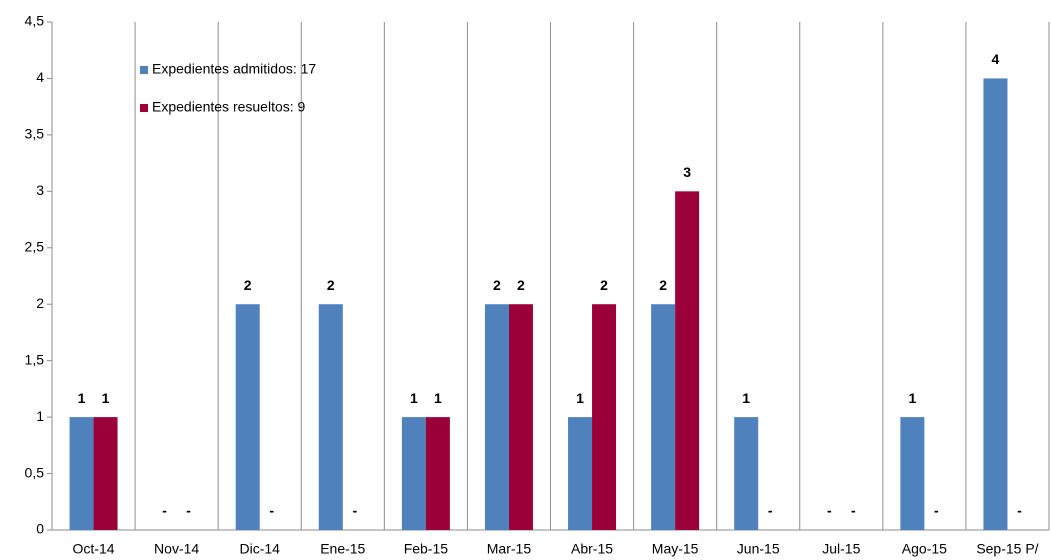 This screenshot has width=1051, height=560. What do you see at coordinates (675, 549) in the screenshot?
I see `x-tick-label: May-15` at bounding box center [675, 549].